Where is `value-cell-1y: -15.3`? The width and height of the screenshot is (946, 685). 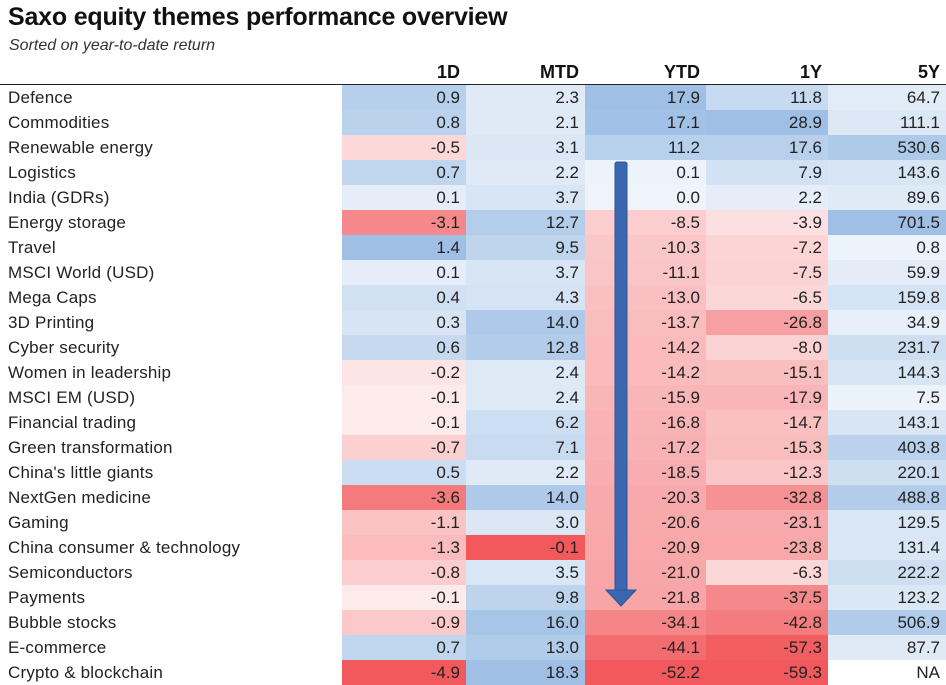 value-cell-1y: -15.3 is located at coordinates (767, 447).